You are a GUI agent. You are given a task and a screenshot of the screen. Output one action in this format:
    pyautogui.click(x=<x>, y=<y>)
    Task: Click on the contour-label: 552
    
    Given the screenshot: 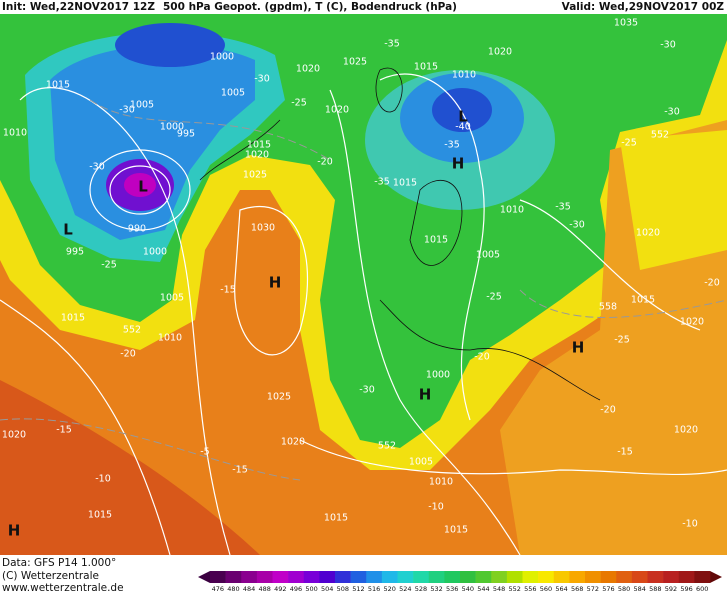 What is the action you would take?
    pyautogui.click(x=660, y=135)
    